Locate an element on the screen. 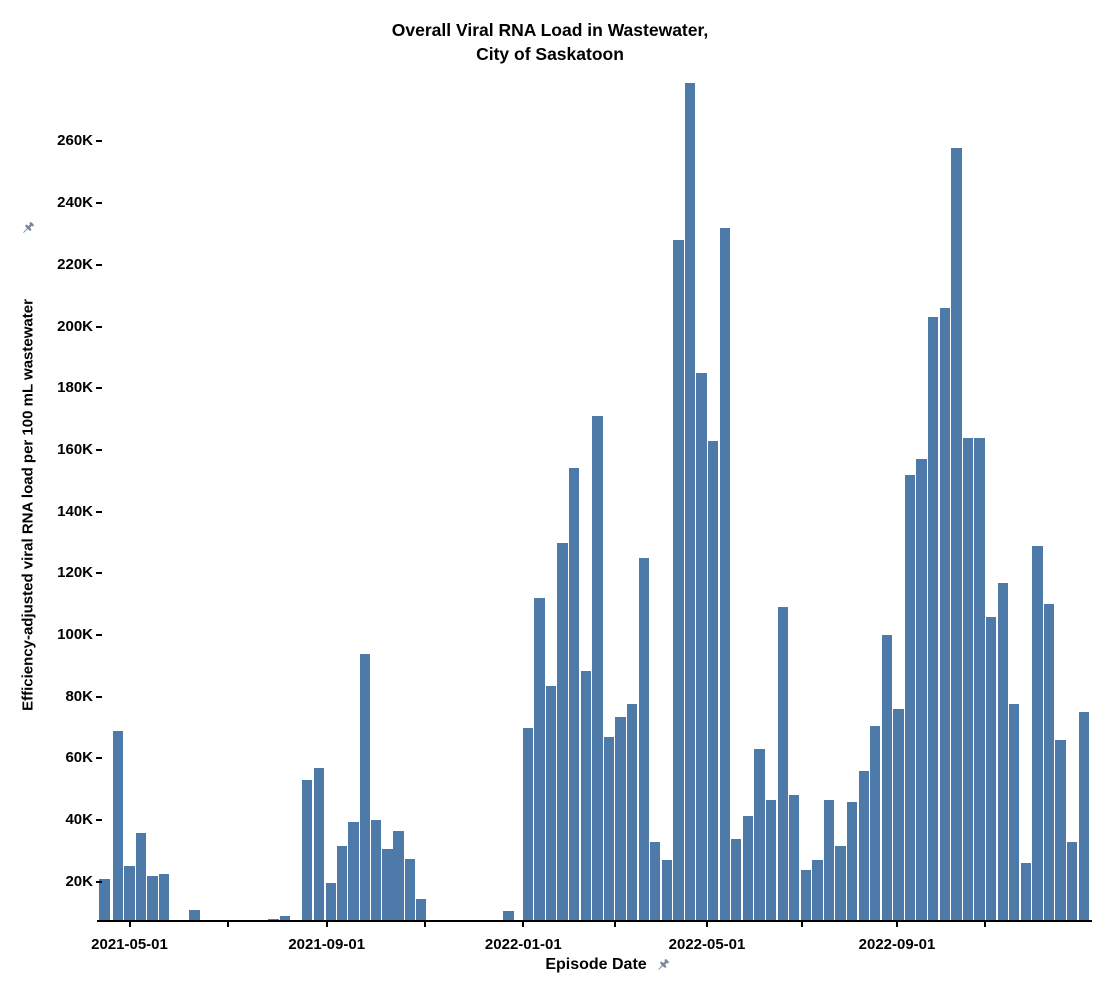 The height and width of the screenshot is (1000, 1100). x-axis-title: Episode Date is located at coordinates (550, 965).